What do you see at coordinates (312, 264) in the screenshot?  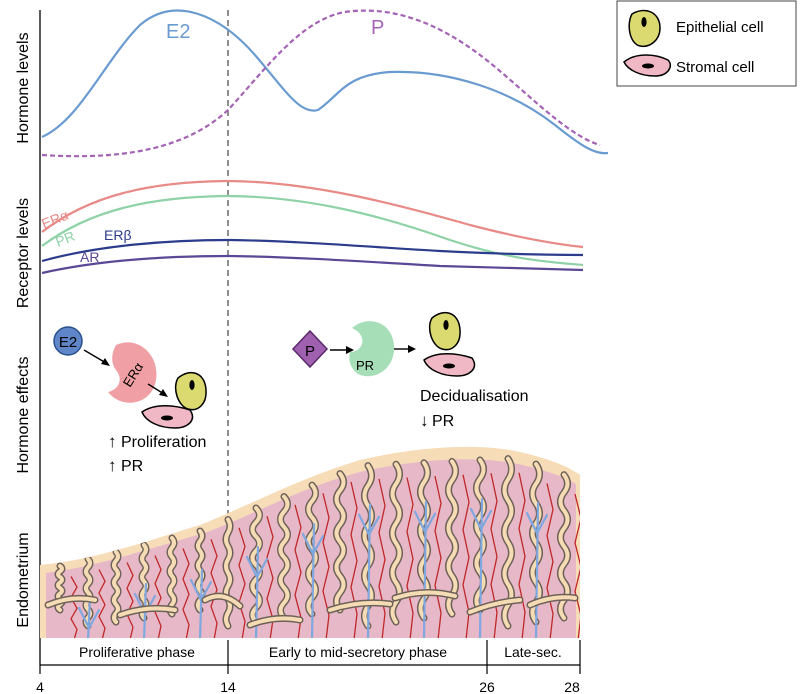 I see `ar-curve` at bounding box center [312, 264].